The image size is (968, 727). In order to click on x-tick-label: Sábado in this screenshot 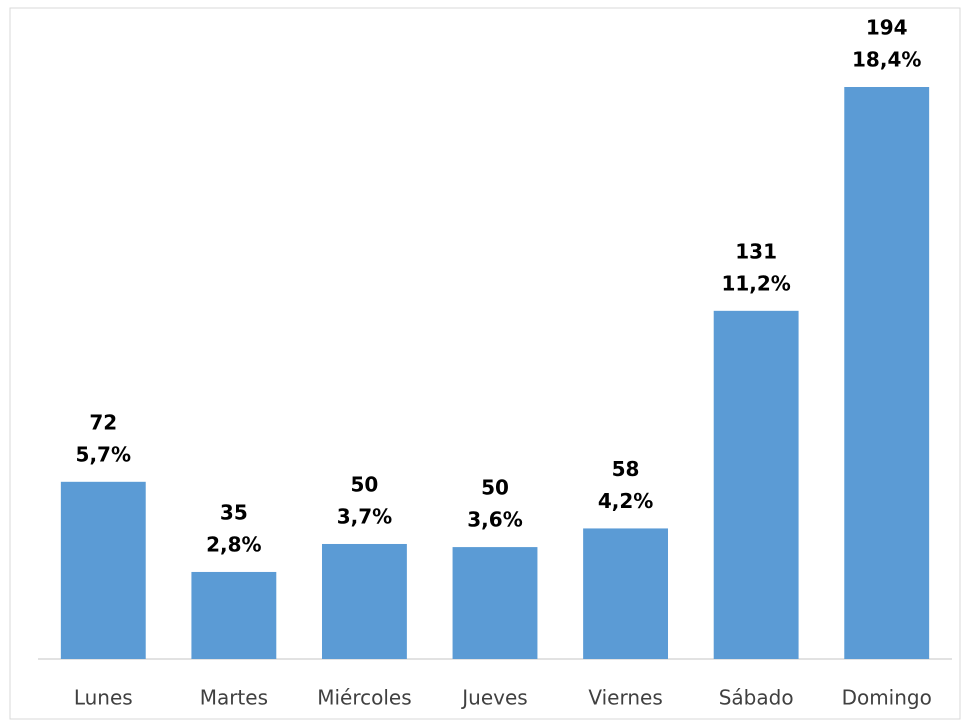, I will do `click(756, 698)`.